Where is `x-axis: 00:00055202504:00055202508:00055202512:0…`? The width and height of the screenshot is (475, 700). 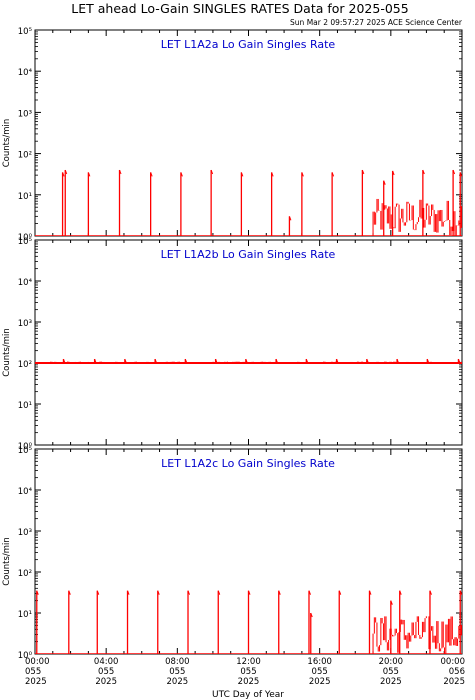 x-axis: 00:00055202504:00055202508:00055202512:0… is located at coordinates (245, 672).